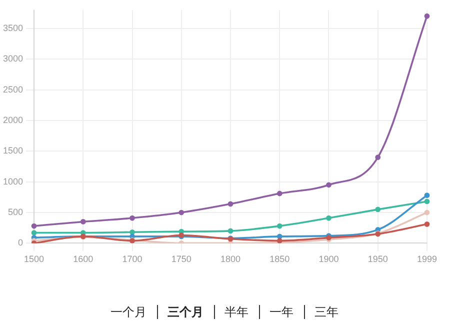  I want to click on x-tick-label: 1500, so click(34, 259).